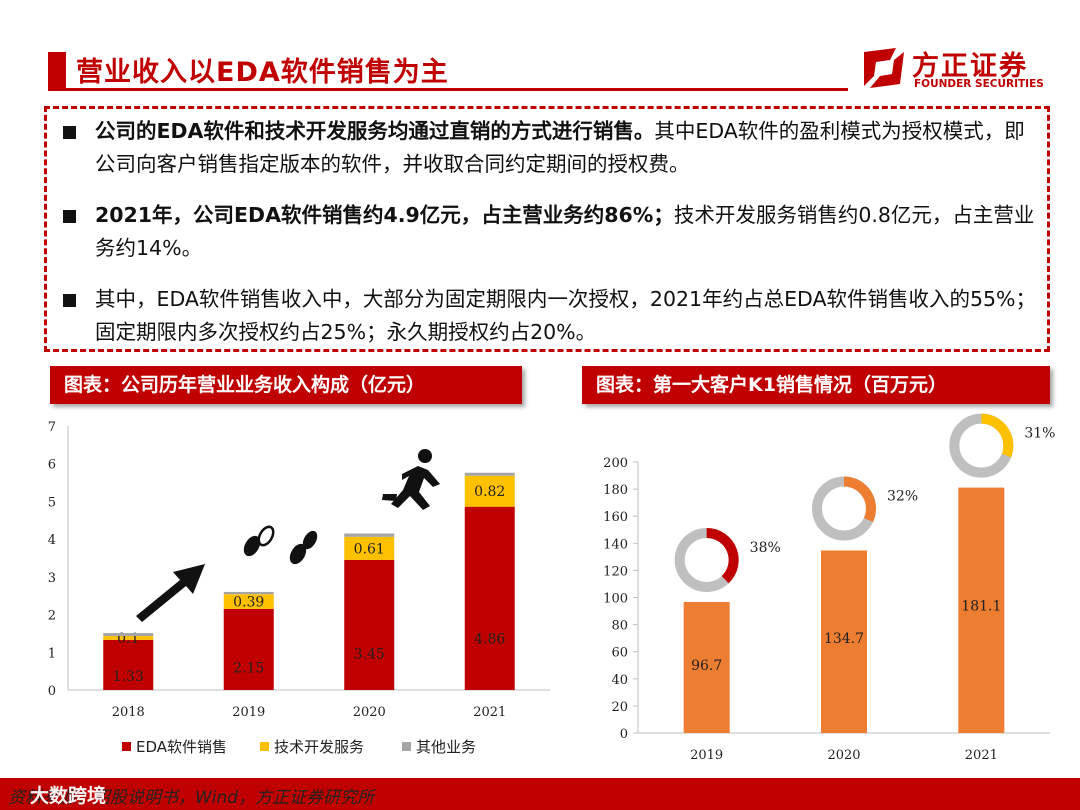 The width and height of the screenshot is (1080, 810). I want to click on y-tick-label: 40, so click(619, 680).